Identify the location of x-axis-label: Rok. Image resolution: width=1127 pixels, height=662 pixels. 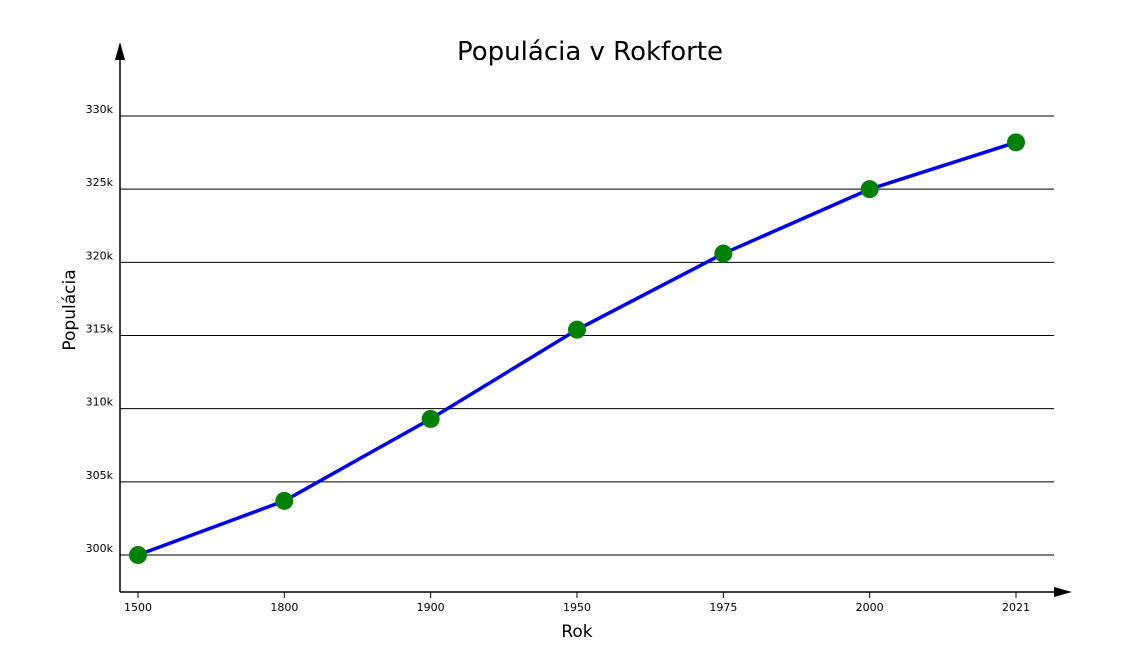
(576, 632).